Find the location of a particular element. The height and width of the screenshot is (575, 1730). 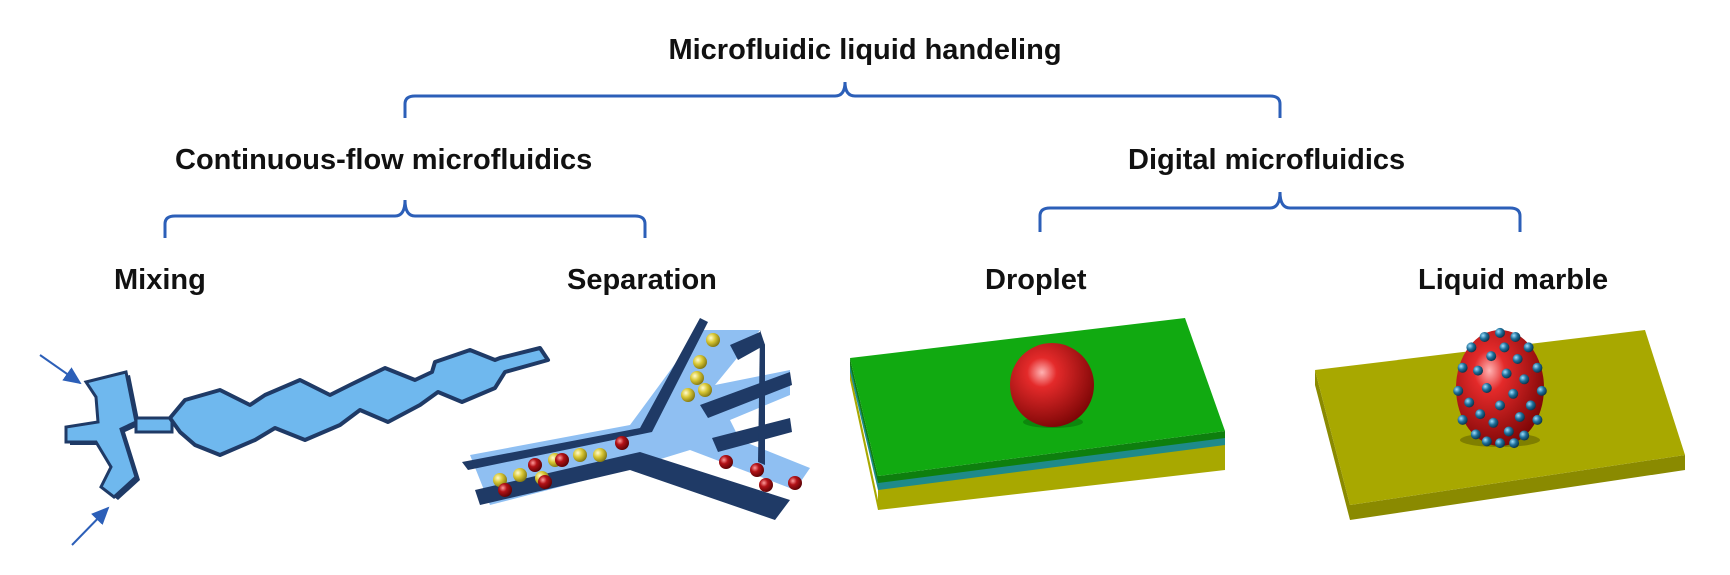

leaf-label-mixing: Mixing is located at coordinates (160, 280).